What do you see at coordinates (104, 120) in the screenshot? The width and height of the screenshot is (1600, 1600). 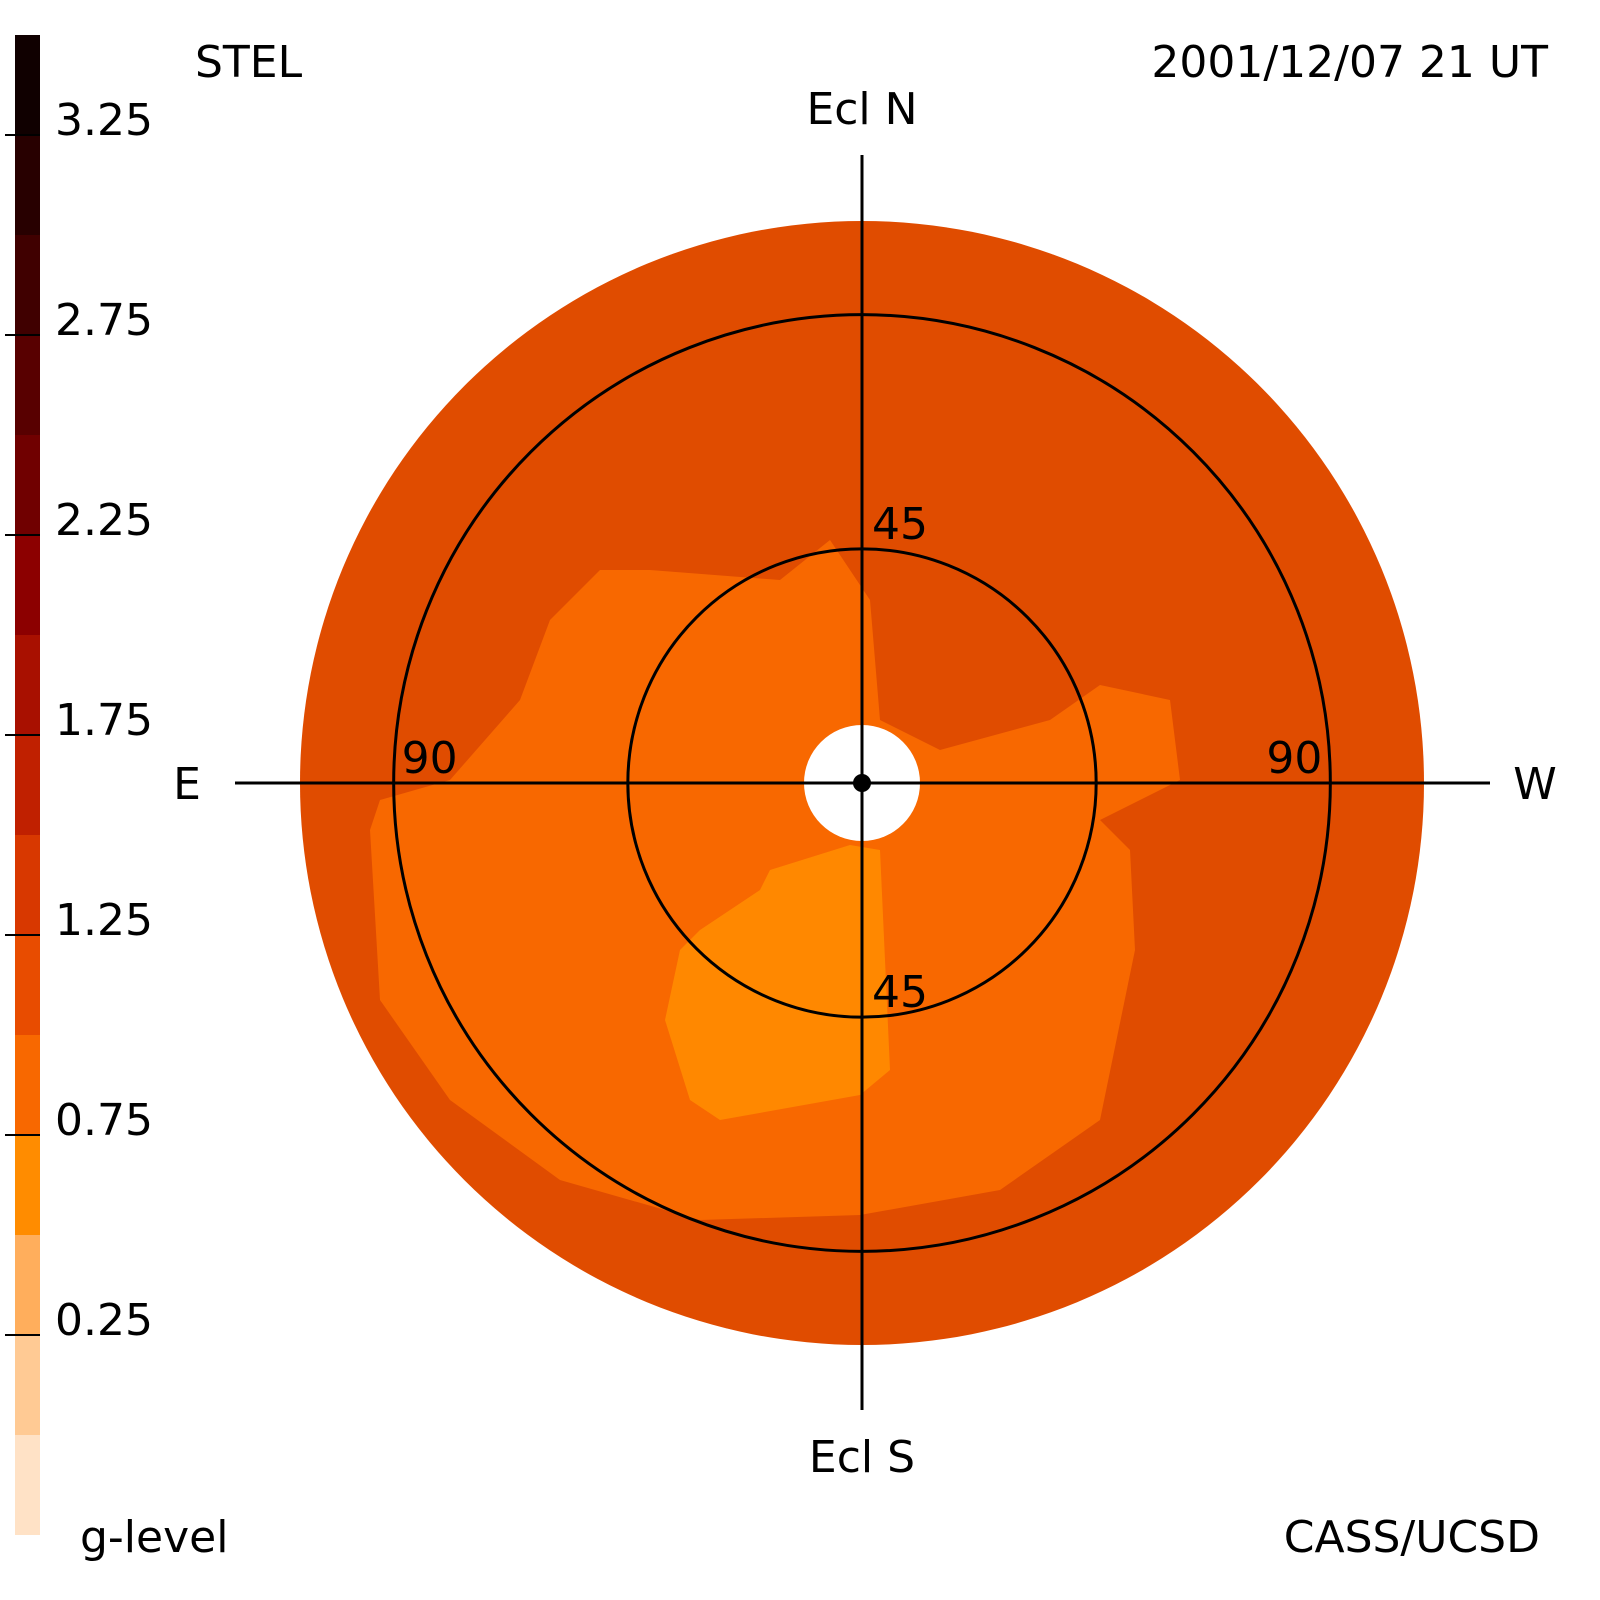 I see `colorbar-tick-label: 3.25` at bounding box center [104, 120].